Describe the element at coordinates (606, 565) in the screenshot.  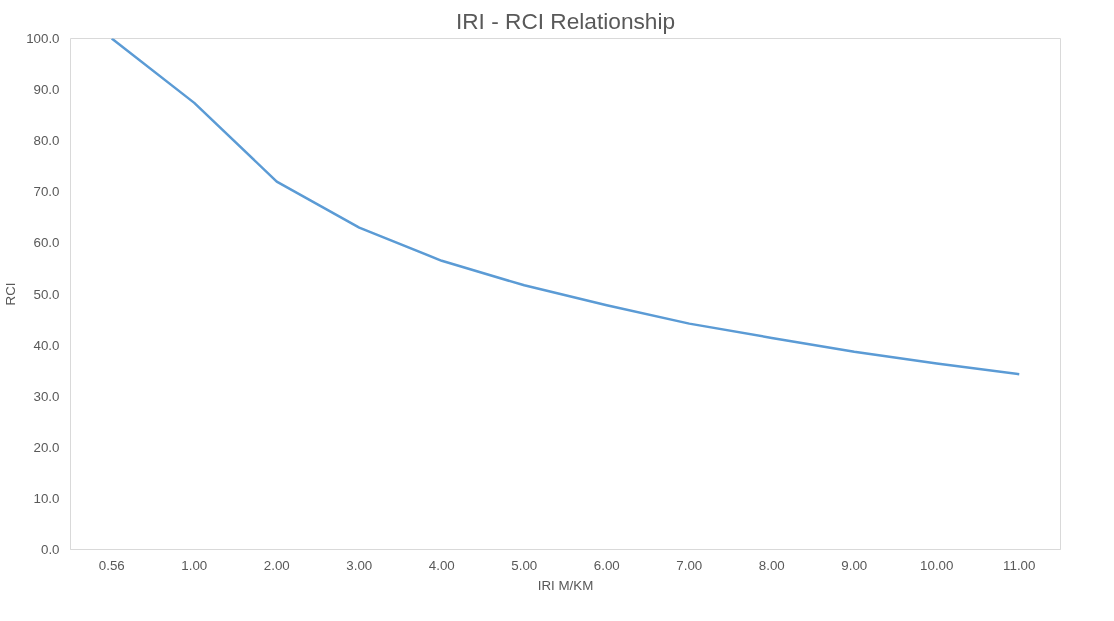
I see `x-tick-label: 6.00` at that location.